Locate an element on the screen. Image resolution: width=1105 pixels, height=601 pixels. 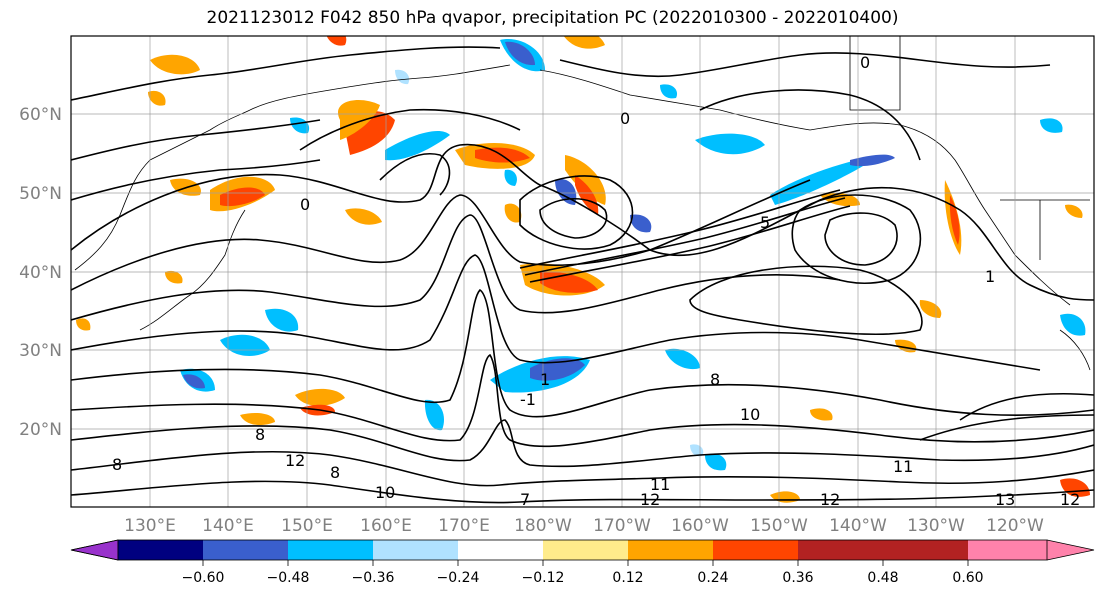
colorbar-extend-low is located at coordinates (94, 550).